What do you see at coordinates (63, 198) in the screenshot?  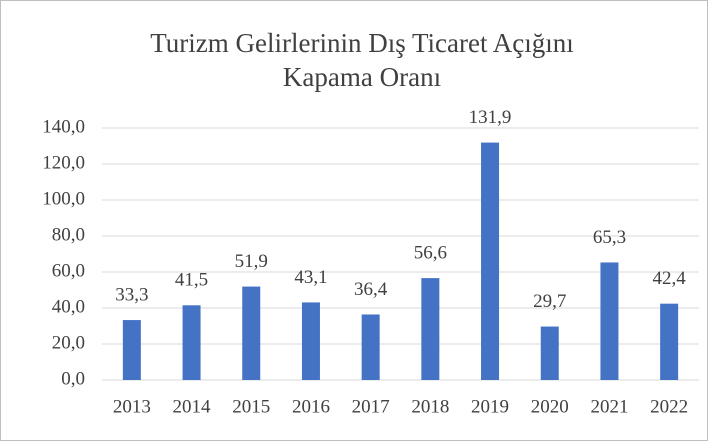 I see `y-tick-label: 100,0` at bounding box center [63, 198].